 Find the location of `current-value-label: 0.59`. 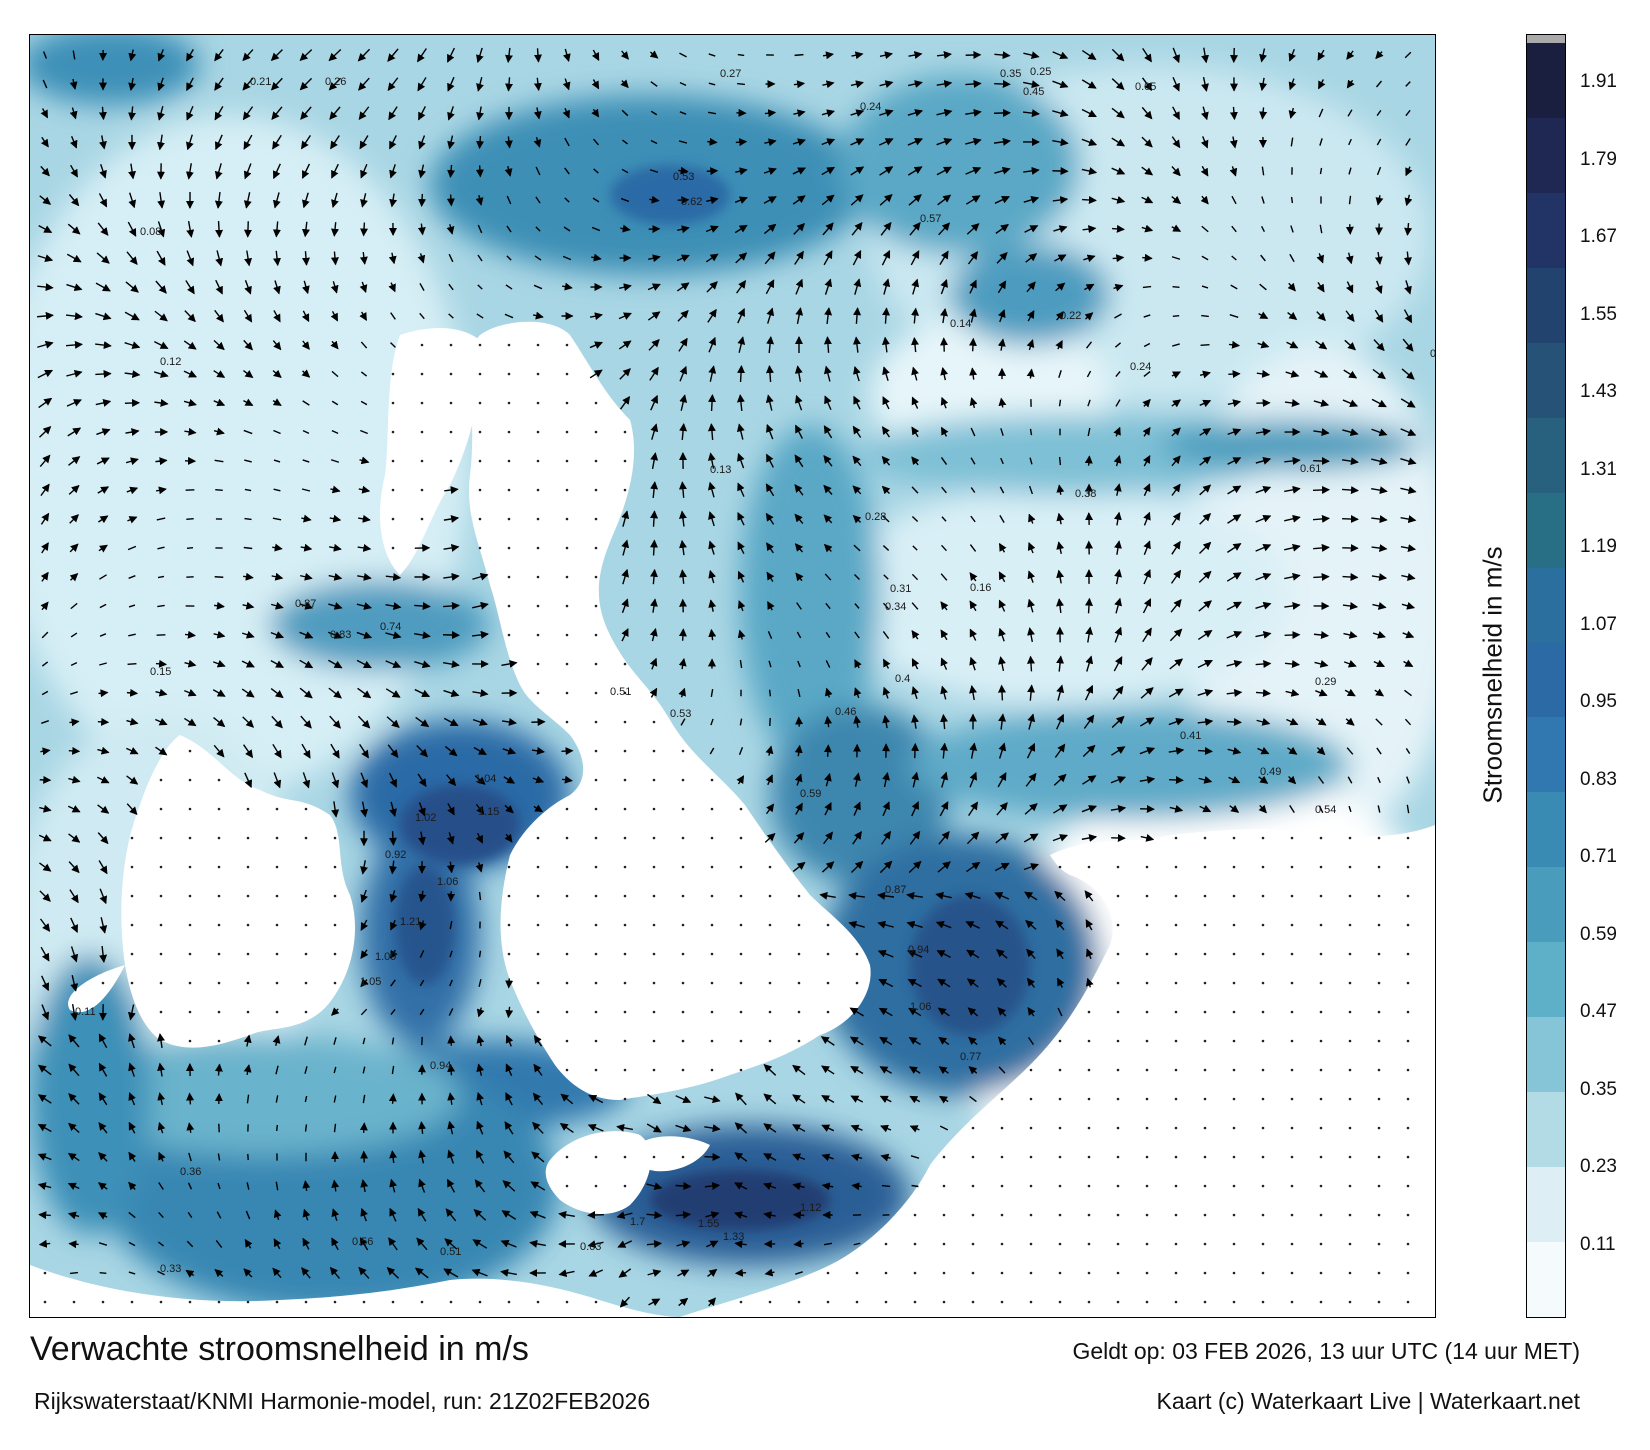

current-value-label: 0.59 is located at coordinates (810, 794).